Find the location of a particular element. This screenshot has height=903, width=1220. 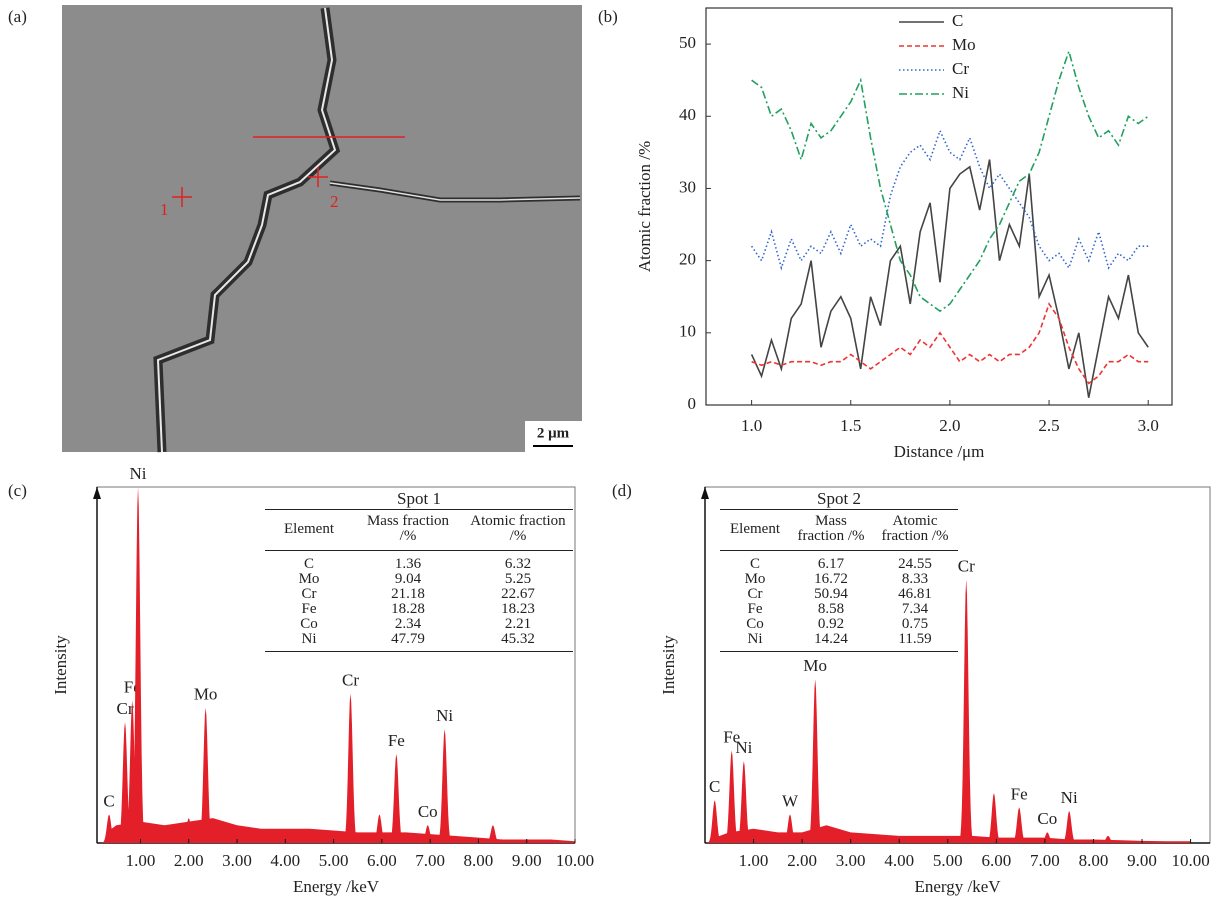

peak-label: W is located at coordinates (790, 800).